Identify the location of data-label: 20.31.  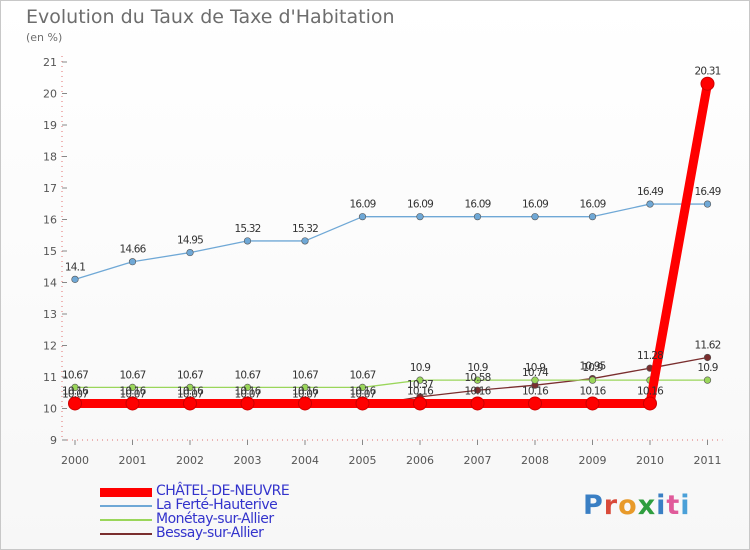
(707, 72).